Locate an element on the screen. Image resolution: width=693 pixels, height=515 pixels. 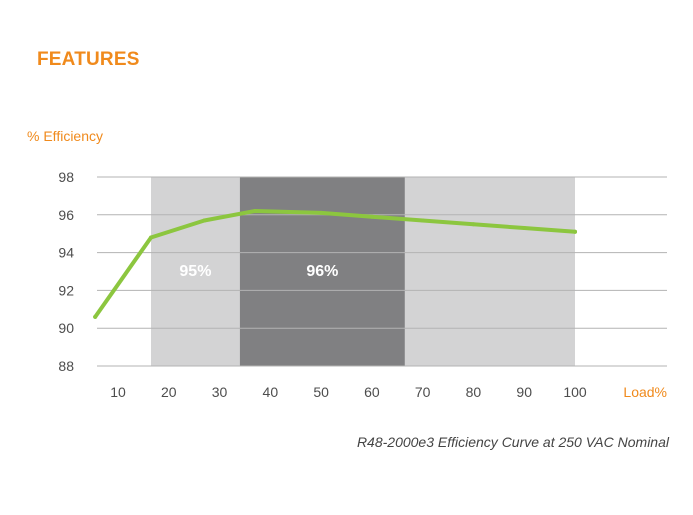
band-label-2: 96% is located at coordinates (322, 271).